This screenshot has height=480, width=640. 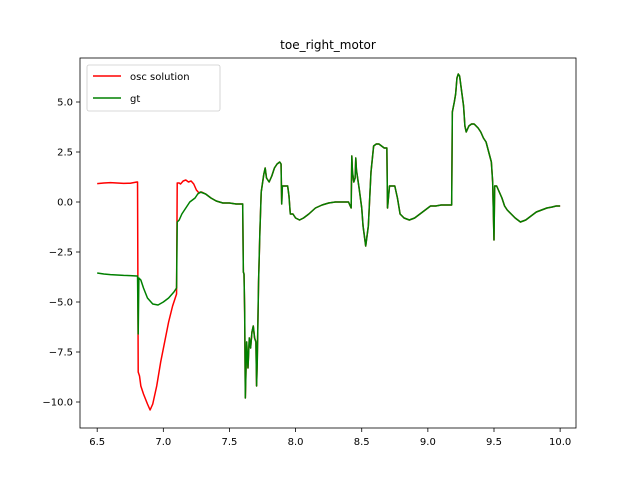 I want to click on y-tick-label: 0.0, so click(x=65, y=203).